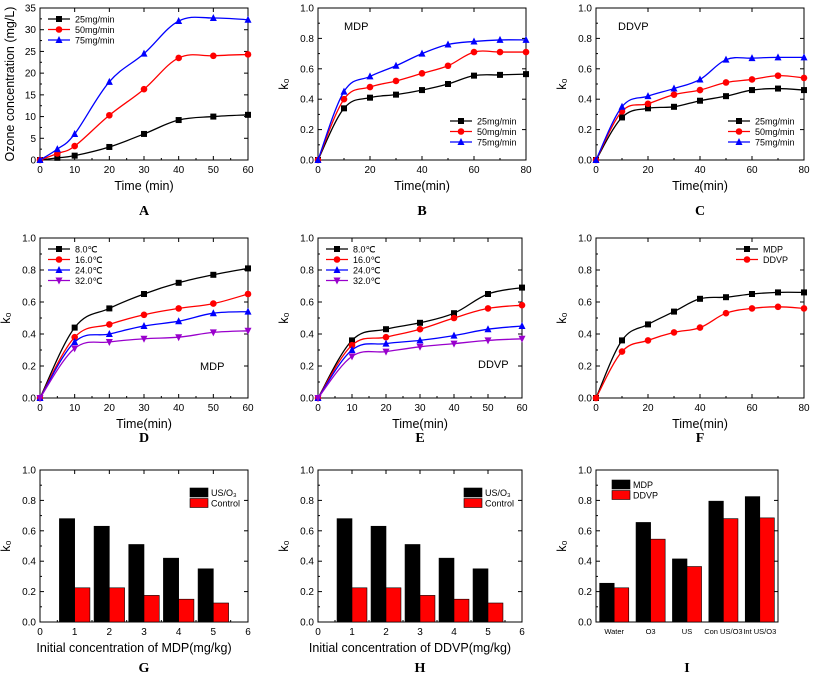 The width and height of the screenshot is (813, 676). What do you see at coordinates (562, 545) in the screenshot?
I see `y-axis-title: k₀` at bounding box center [562, 545].